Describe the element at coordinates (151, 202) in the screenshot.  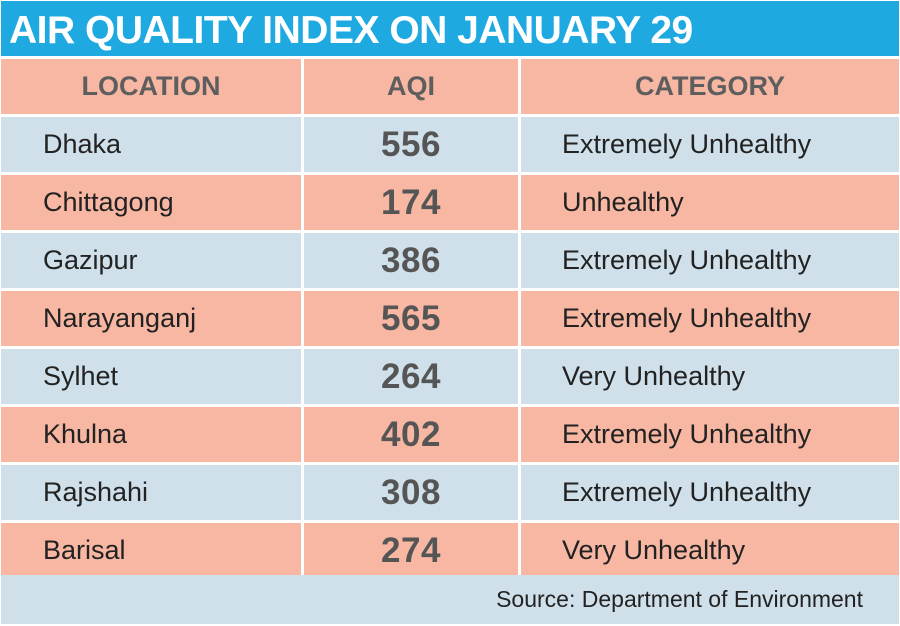
I see `location-cell: Chittagong` at that location.